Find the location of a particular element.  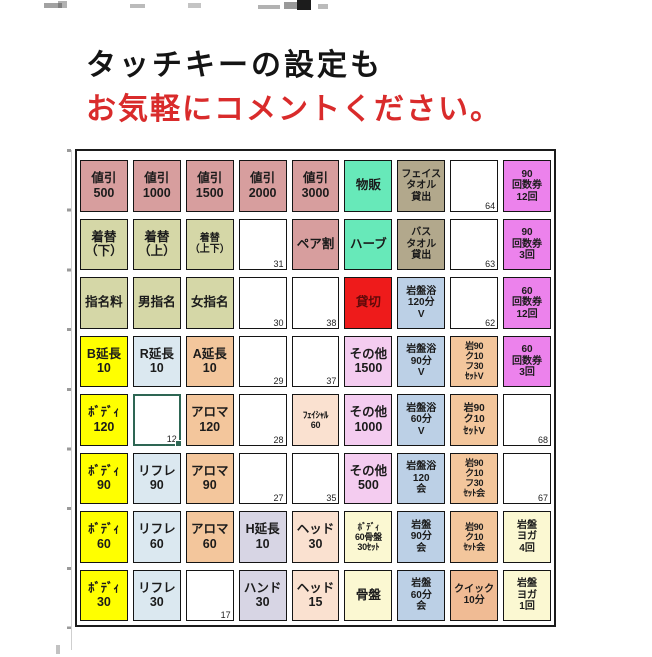

key-cell: 値引 2000 is located at coordinates (262, 186).